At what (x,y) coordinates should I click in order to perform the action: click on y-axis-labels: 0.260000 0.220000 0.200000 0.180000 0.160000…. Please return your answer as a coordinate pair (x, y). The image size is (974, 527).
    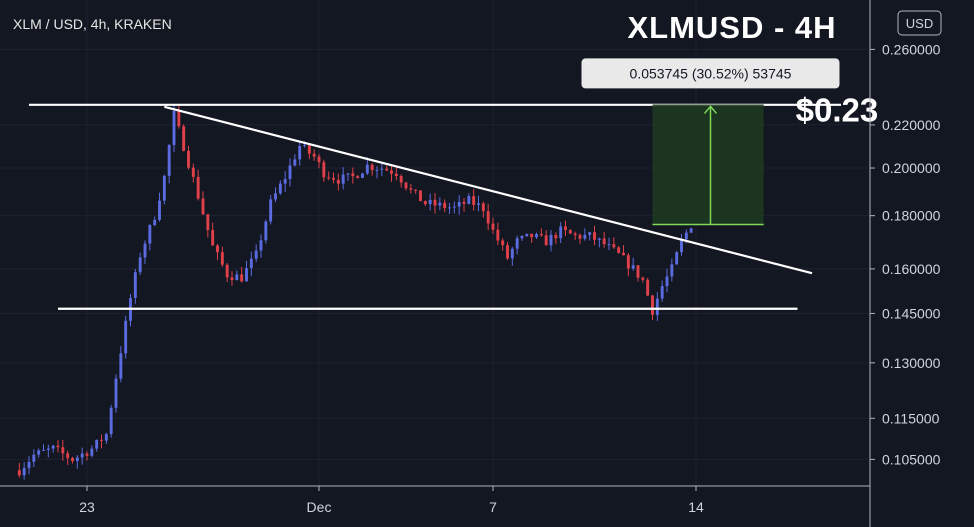
    Looking at the image, I should click on (905, 254).